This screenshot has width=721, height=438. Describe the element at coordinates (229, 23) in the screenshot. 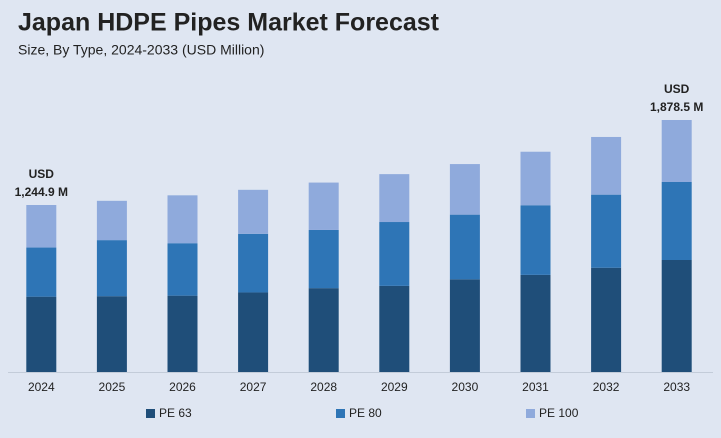

I see `chart-title: Japan HDPE Pipes Market Forecast` at that location.